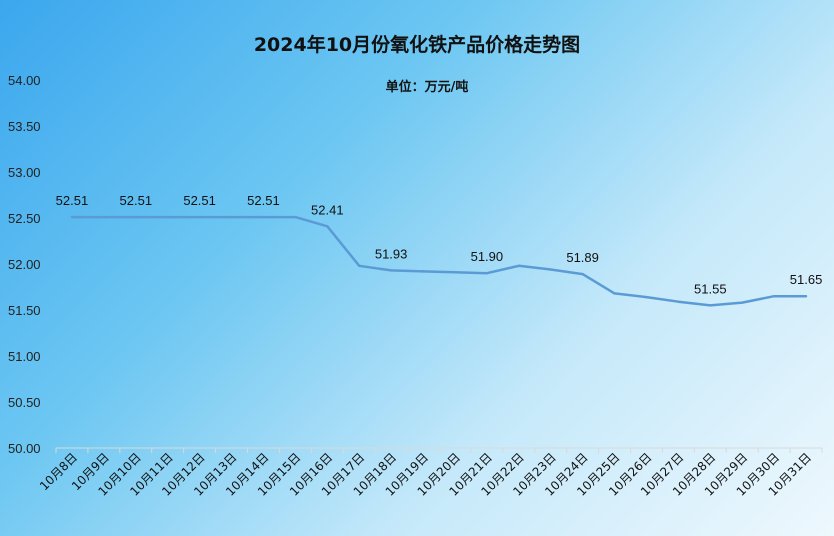 This screenshot has height=536, width=834. I want to click on y-tick-label: 52.50, so click(24, 218).